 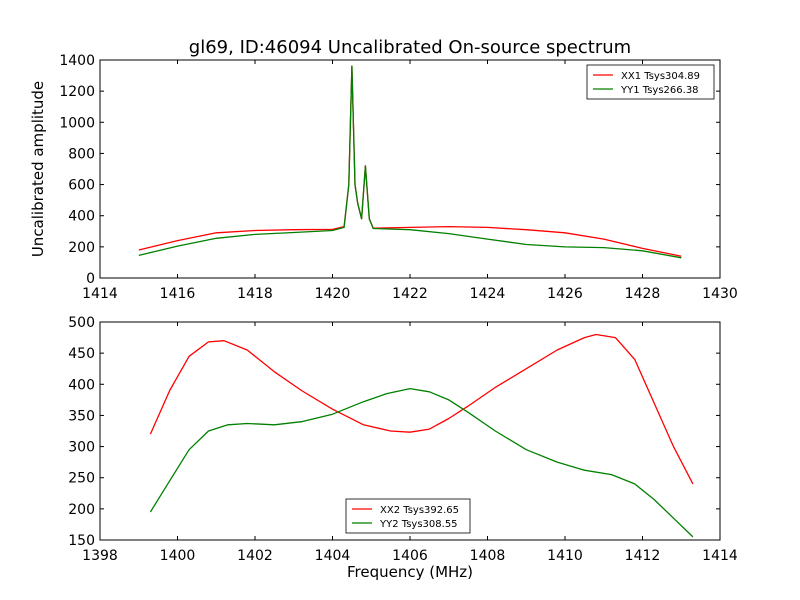 What do you see at coordinates (178, 294) in the screenshot?
I see `x-tick-label: 1416` at bounding box center [178, 294].